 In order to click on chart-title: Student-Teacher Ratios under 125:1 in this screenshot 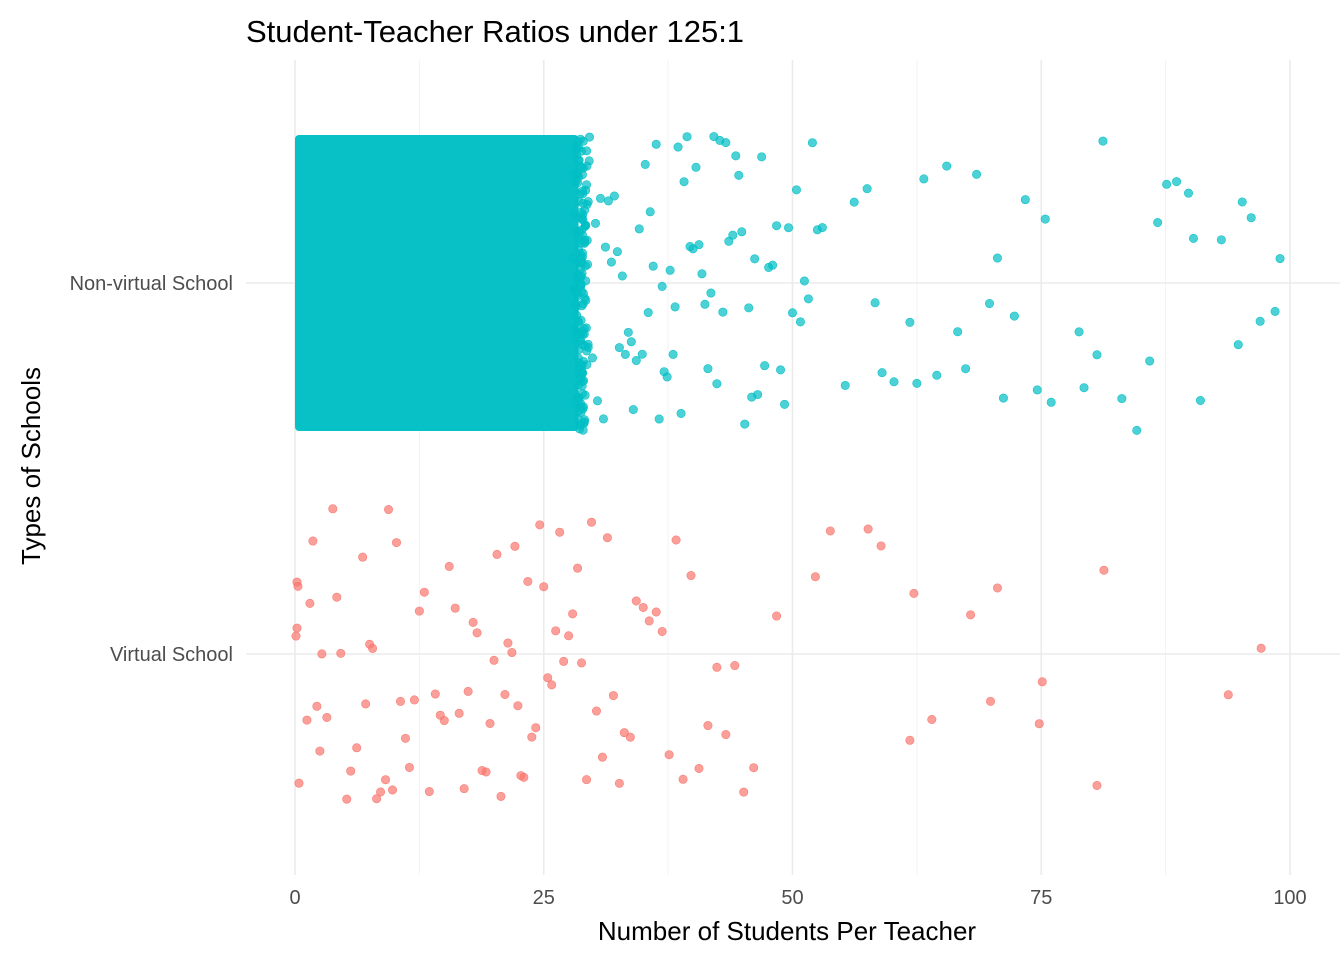, I will do `click(495, 31)`.